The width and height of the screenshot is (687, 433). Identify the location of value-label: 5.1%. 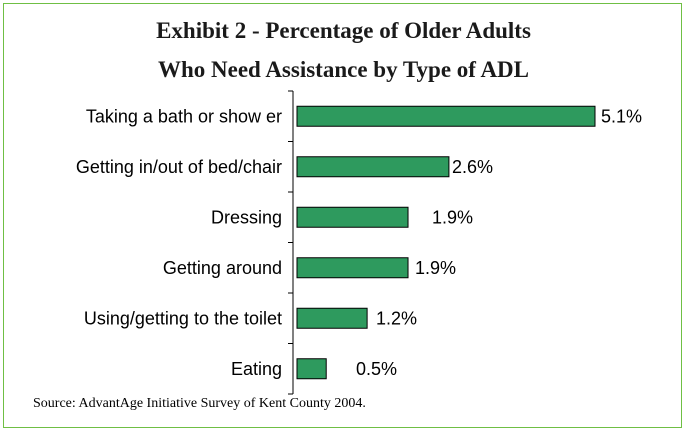
(621, 116).